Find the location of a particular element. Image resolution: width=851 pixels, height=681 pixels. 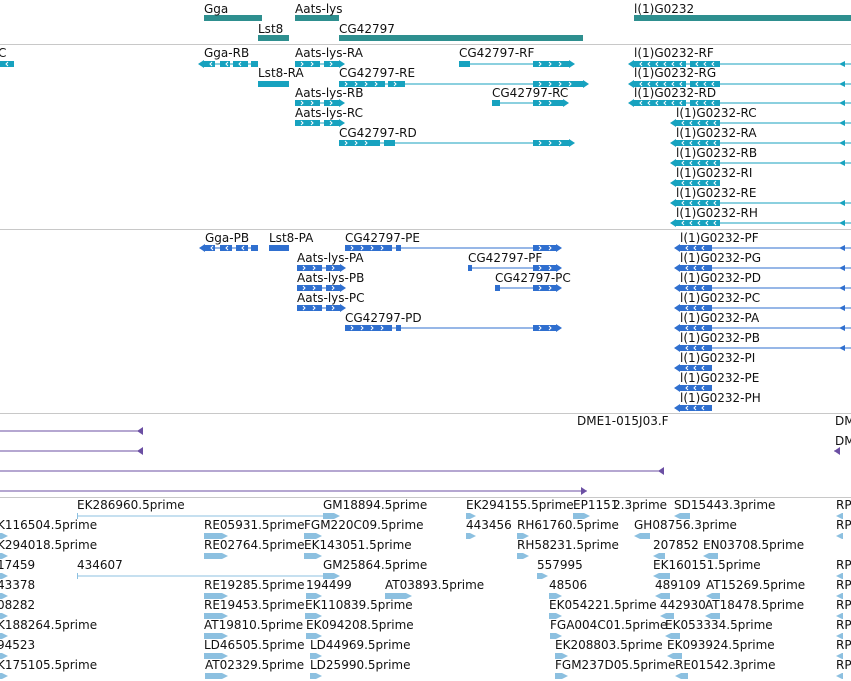

est-feature-label: 48506 is located at coordinates (568, 585).